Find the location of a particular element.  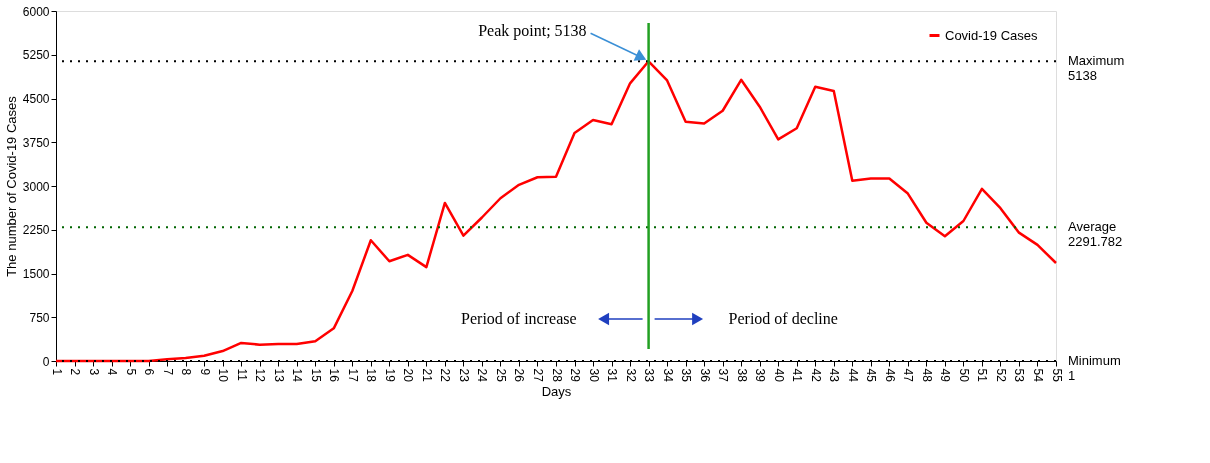

x-tick-label: 12 is located at coordinates (260, 375).